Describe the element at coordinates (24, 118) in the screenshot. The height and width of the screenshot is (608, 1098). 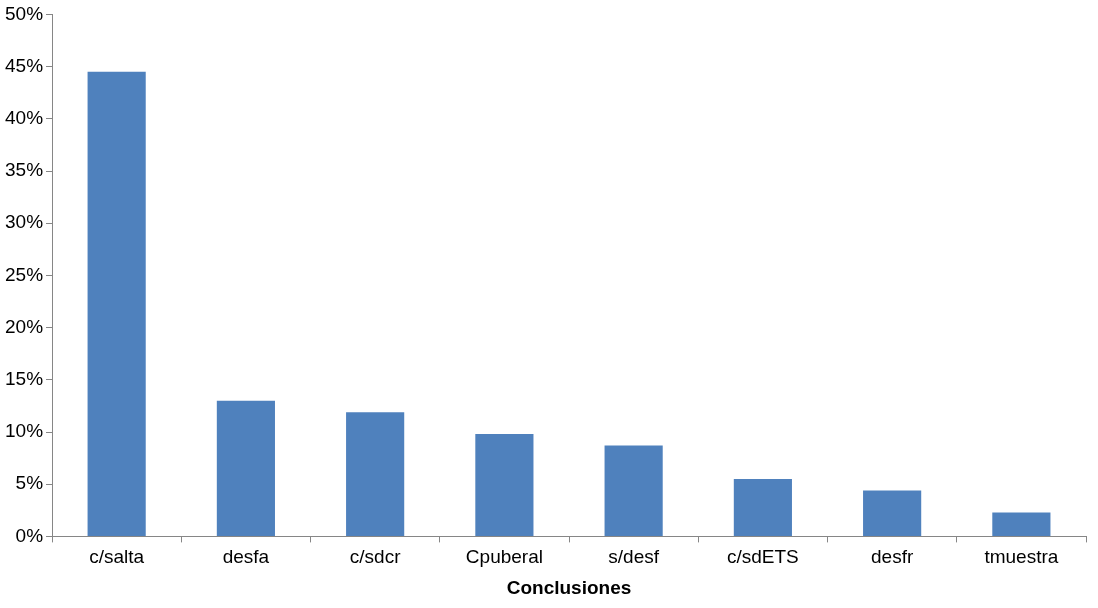
I see `y-tick-label: 40%` at that location.